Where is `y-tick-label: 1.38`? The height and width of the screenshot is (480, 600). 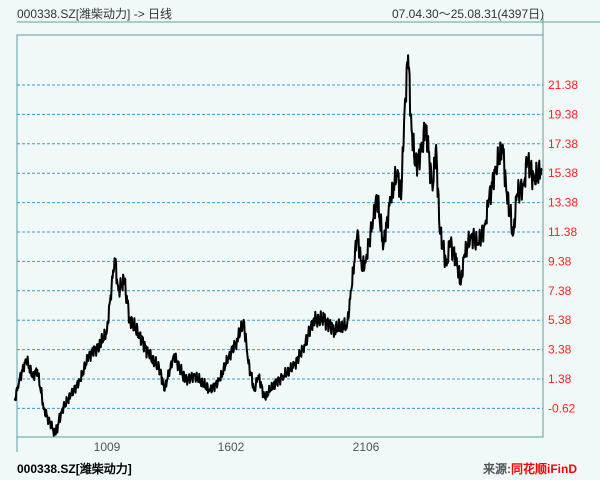 y-tick-label: 1.38 is located at coordinates (560, 379).